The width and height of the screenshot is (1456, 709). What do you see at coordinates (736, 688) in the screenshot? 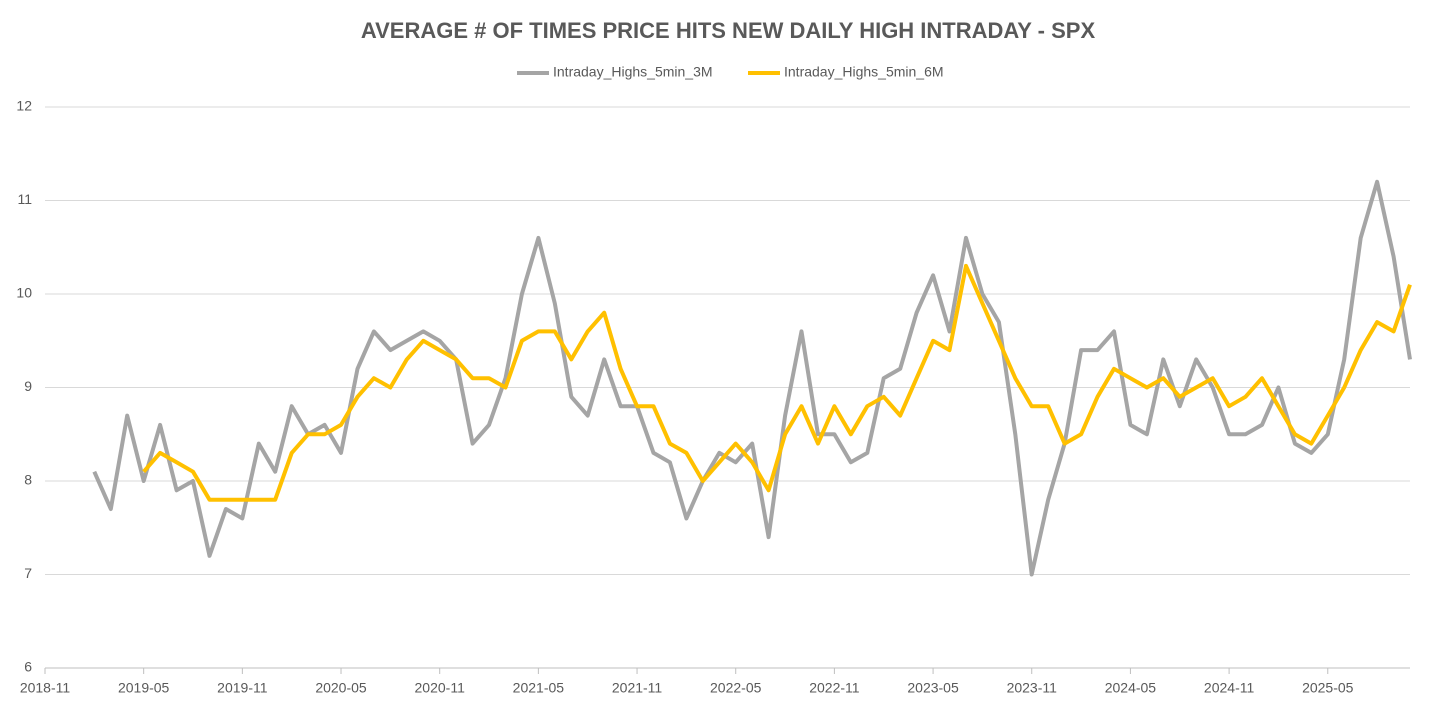
I see `x-tick-label: 2022-05` at bounding box center [736, 688].